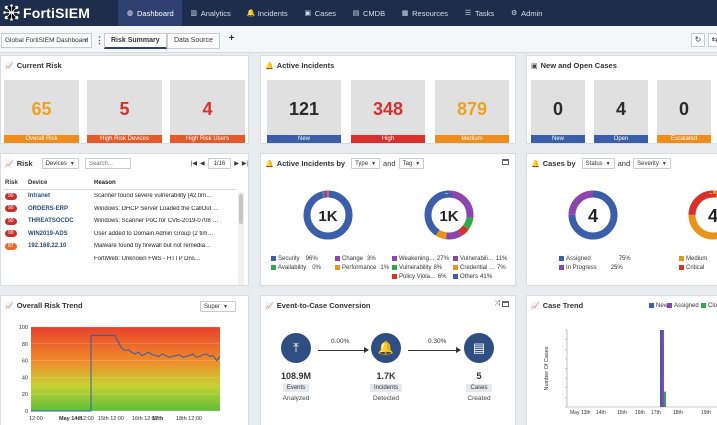 This screenshot has height=425, width=717. Describe the element at coordinates (41, 111) in the screenshot. I see `kpi-tile: 65 Overall Risk` at that location.